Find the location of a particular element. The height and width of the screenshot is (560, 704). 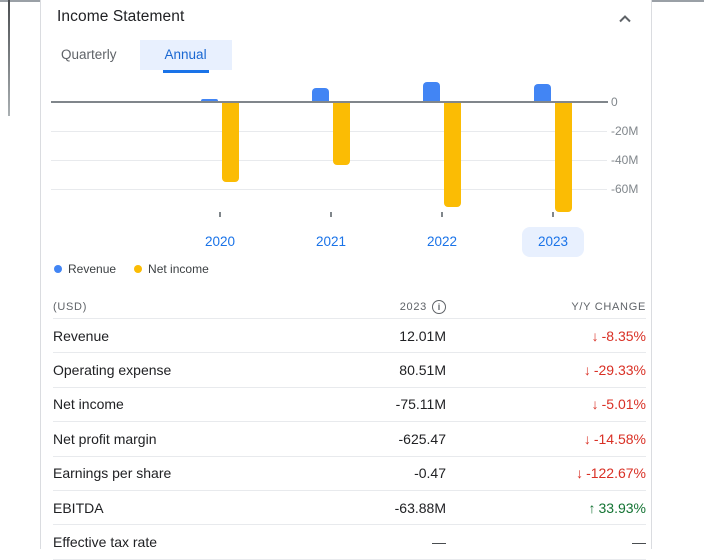

table-row-effective-tax-rate: Effective tax rate — — is located at coordinates (349, 542).